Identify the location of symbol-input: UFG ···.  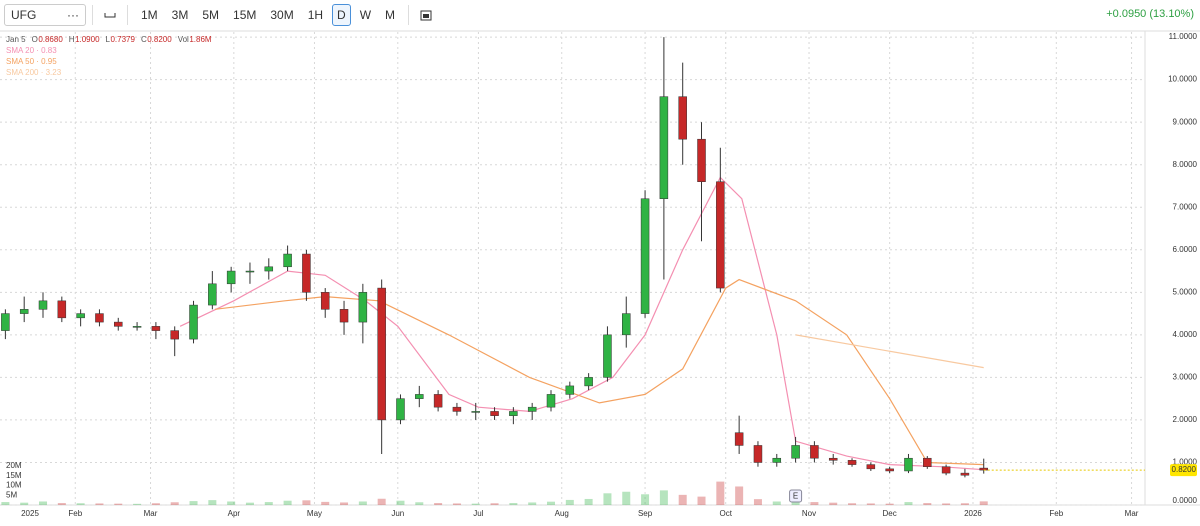
(45, 15).